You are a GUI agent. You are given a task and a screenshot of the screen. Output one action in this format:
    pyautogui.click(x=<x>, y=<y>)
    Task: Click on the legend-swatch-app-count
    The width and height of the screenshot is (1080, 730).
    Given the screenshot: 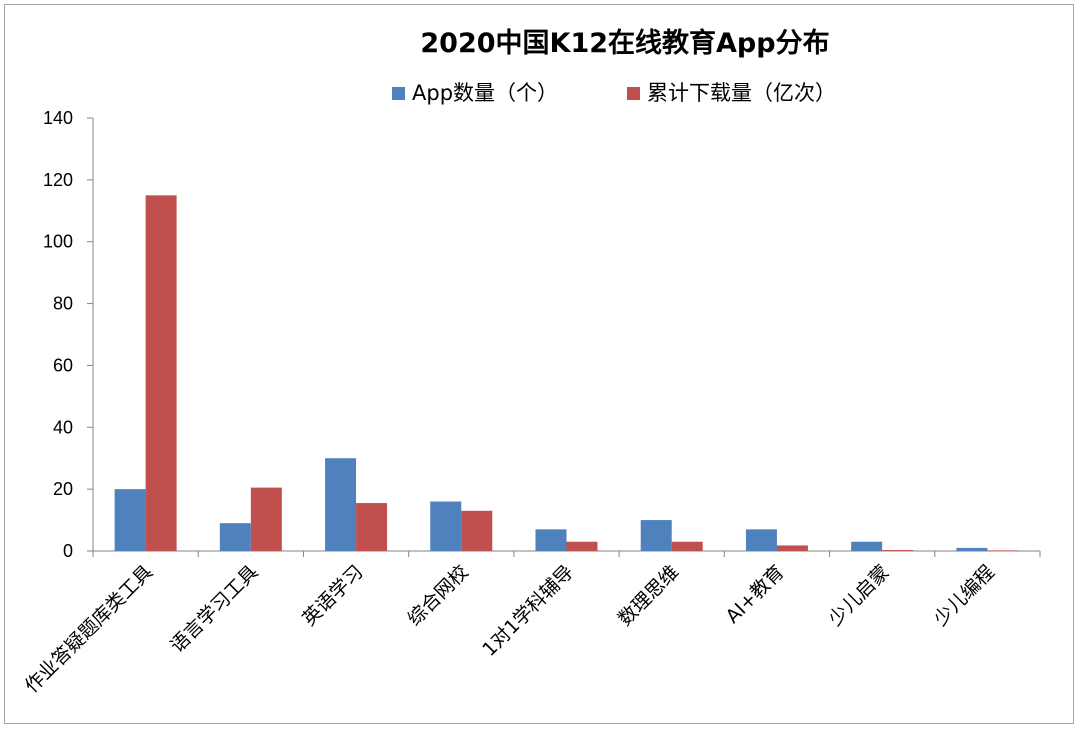 What is the action you would take?
    pyautogui.click(x=398, y=93)
    